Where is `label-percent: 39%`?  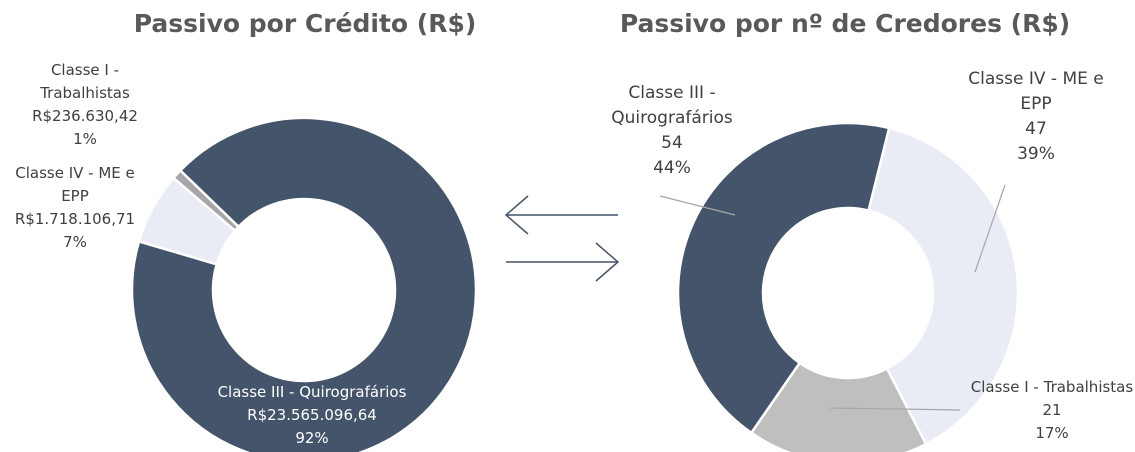 label-percent: 39% is located at coordinates (1036, 153).